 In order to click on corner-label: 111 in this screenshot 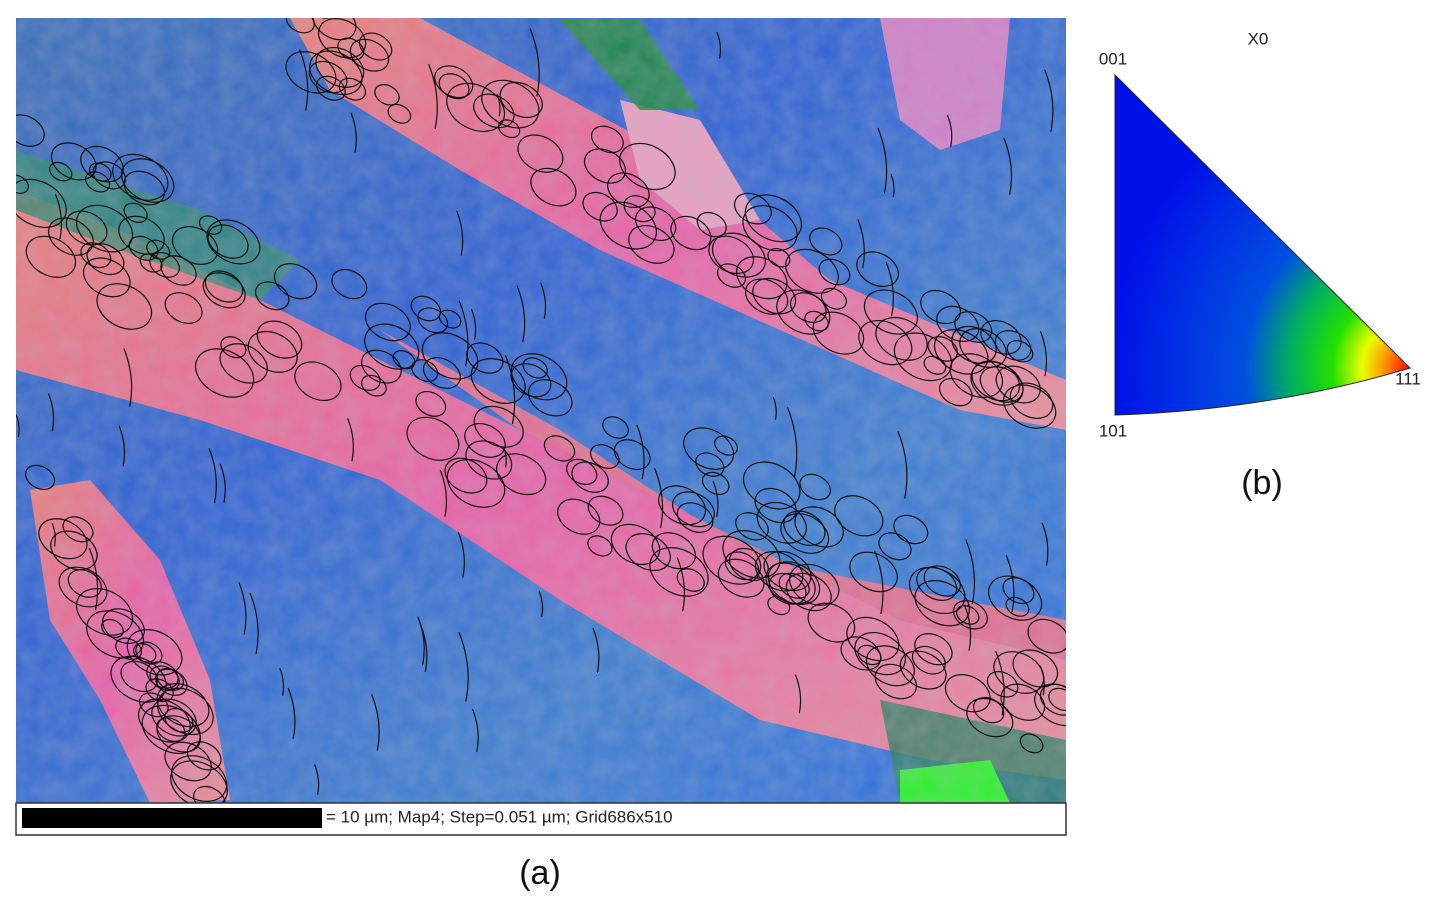, I will do `click(1408, 378)`.